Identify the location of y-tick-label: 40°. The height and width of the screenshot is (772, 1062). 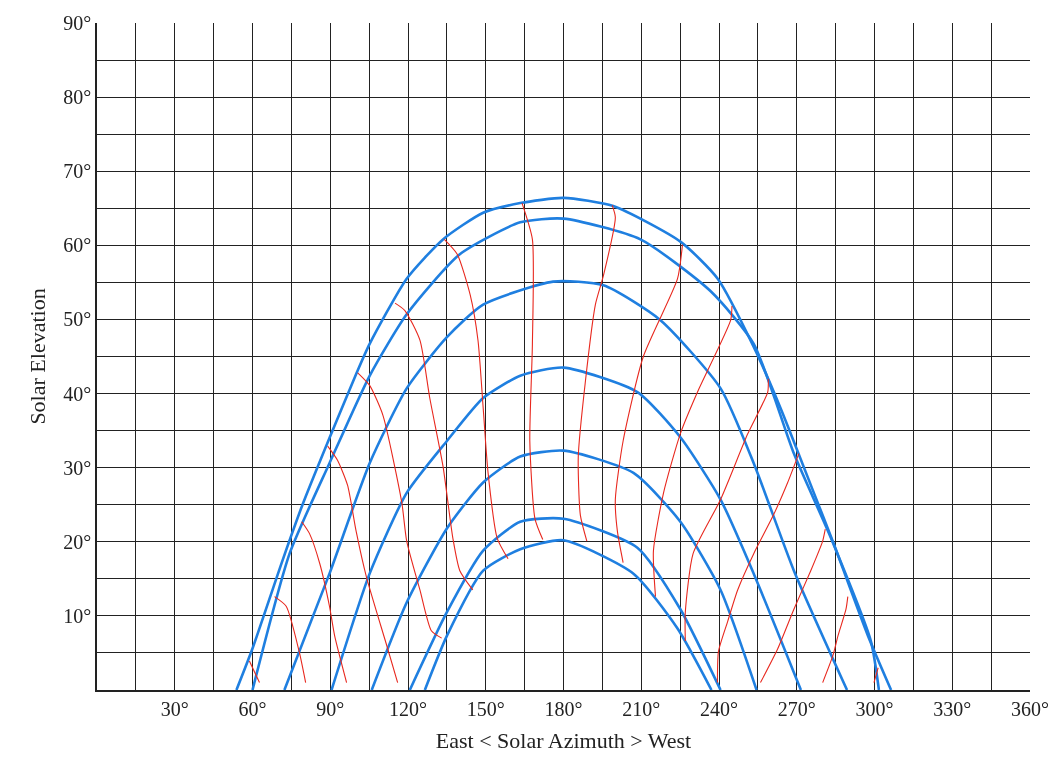
(77, 393).